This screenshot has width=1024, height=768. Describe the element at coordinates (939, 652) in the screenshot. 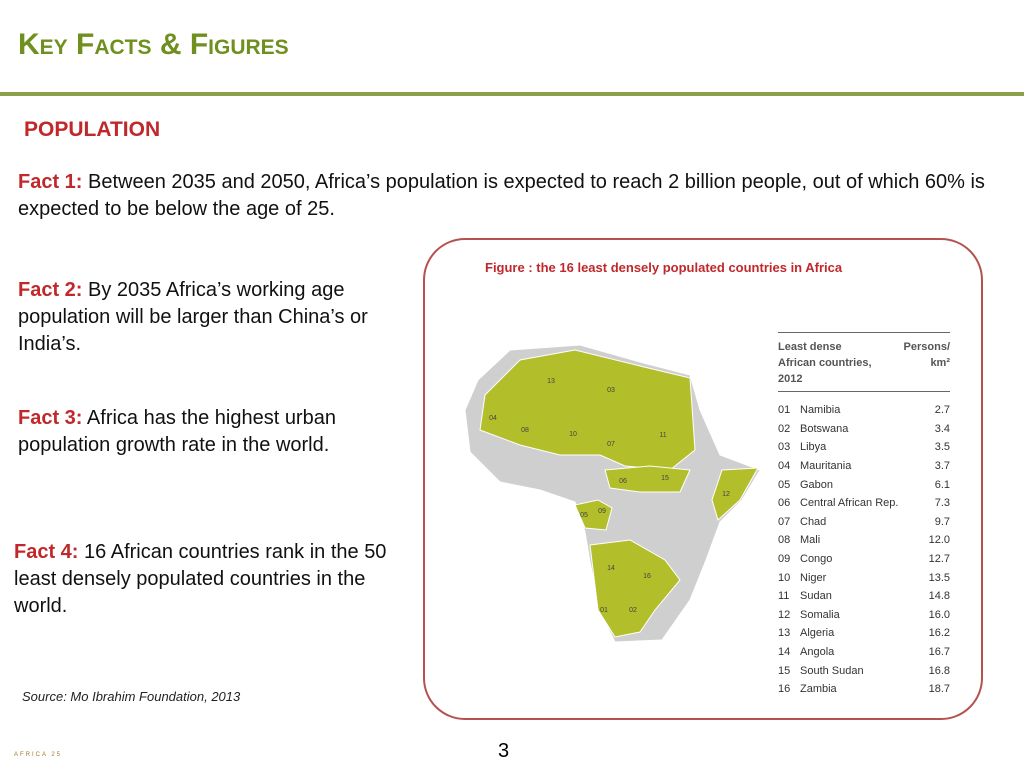

I see `table-cell: 16.7` at that location.